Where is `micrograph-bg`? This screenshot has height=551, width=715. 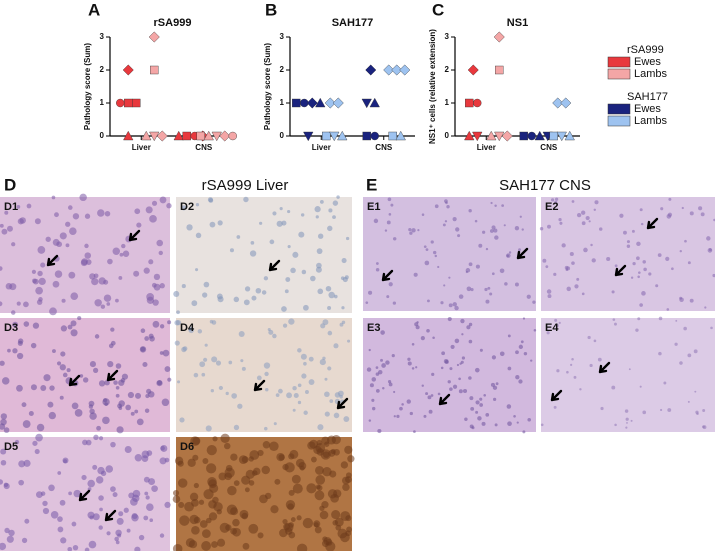 micrograph-bg is located at coordinates (628, 375).